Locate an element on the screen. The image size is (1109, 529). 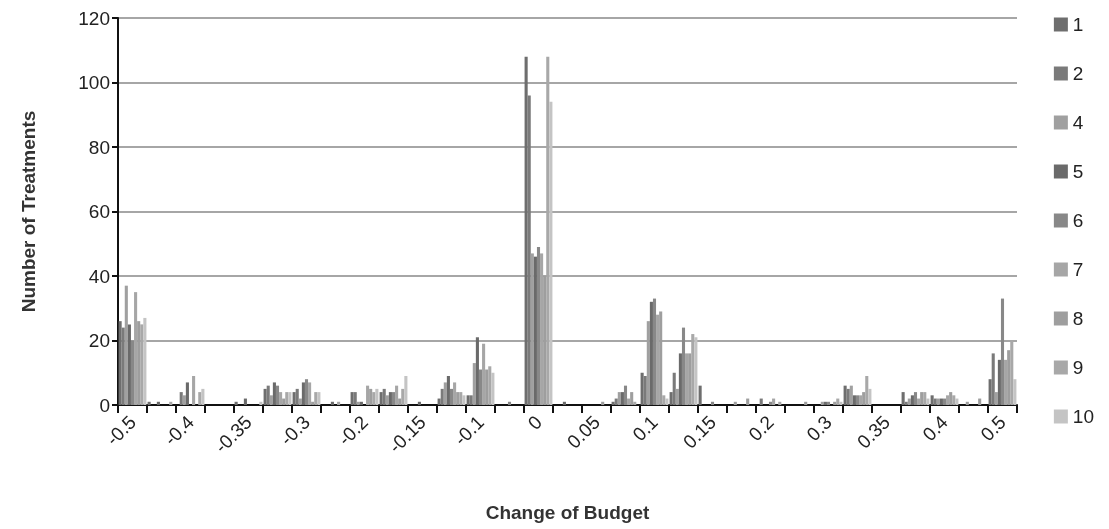
x-tick-label: 0 is located at coordinates (534, 422).